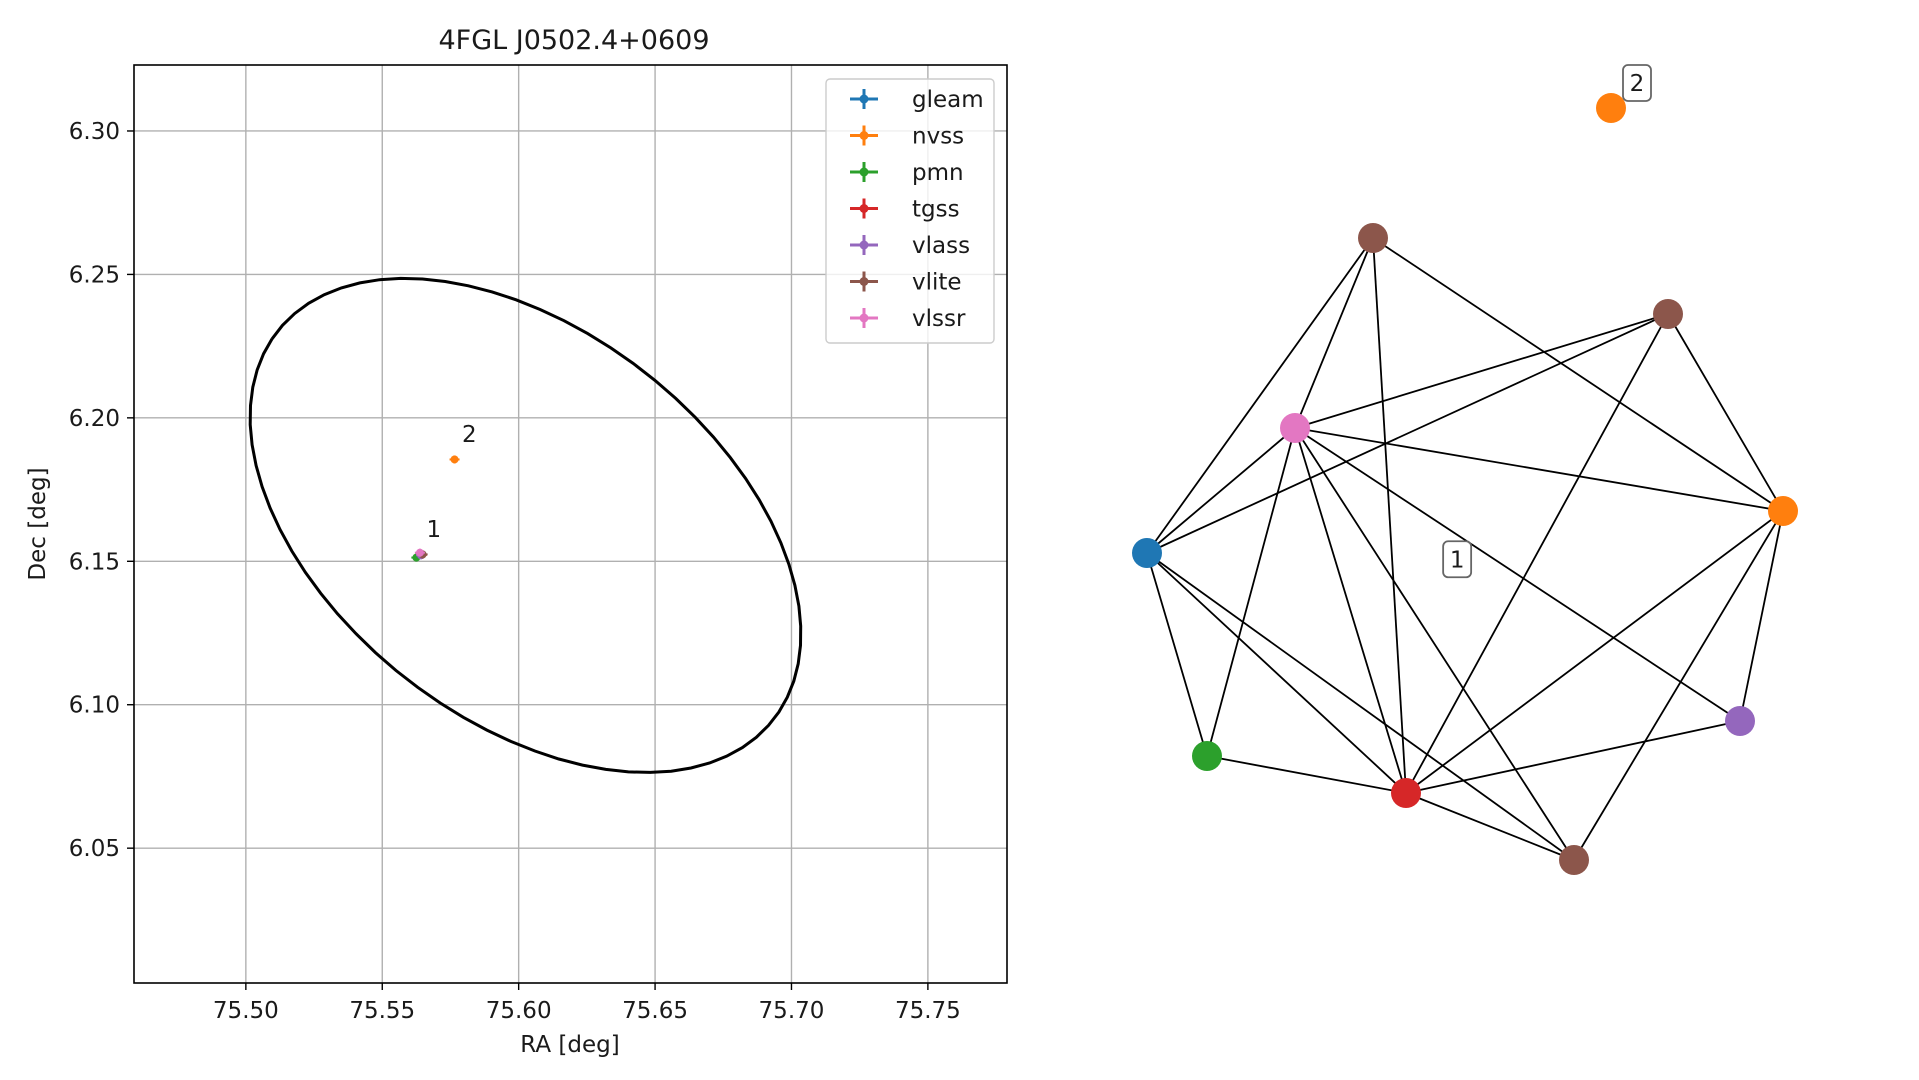 Image resolution: width=1919 pixels, height=1080 pixels. I want to click on localization-ellipse, so click(525, 525).